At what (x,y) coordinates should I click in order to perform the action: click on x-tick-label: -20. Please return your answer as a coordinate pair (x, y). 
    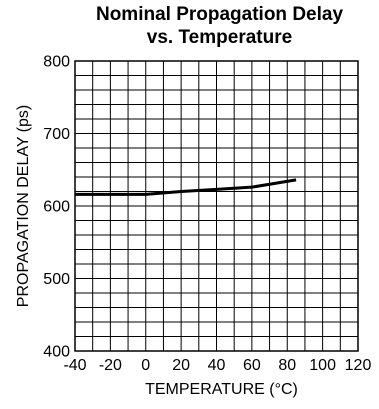
    Looking at the image, I should click on (110, 365).